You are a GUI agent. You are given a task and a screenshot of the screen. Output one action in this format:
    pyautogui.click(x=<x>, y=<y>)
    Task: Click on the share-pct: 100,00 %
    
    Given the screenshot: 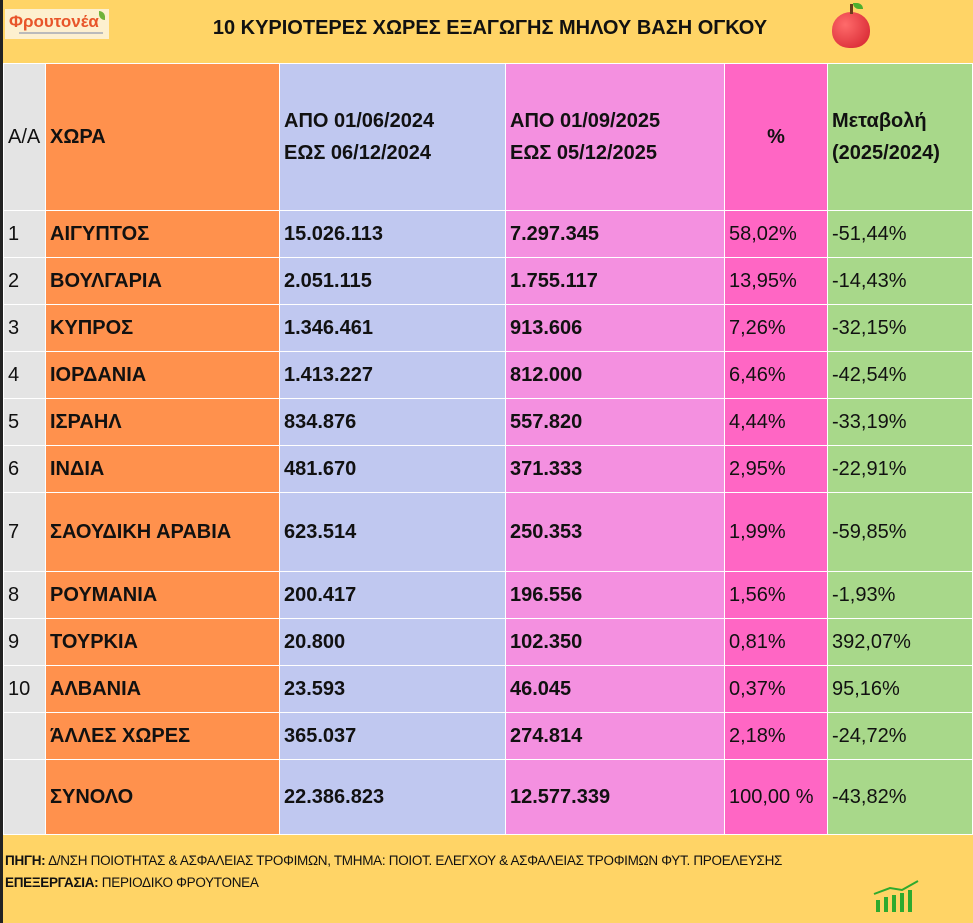 What is the action you would take?
    pyautogui.click(x=776, y=797)
    